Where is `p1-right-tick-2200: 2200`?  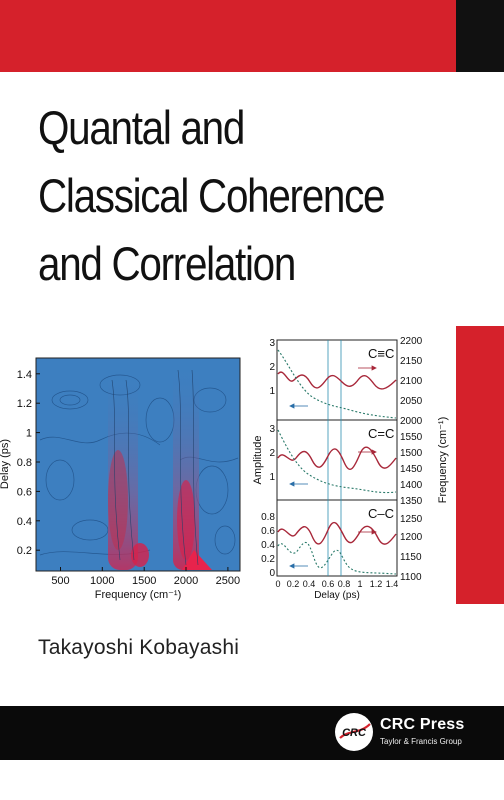 p1-right-tick-2200: 2200 is located at coordinates (411, 341).